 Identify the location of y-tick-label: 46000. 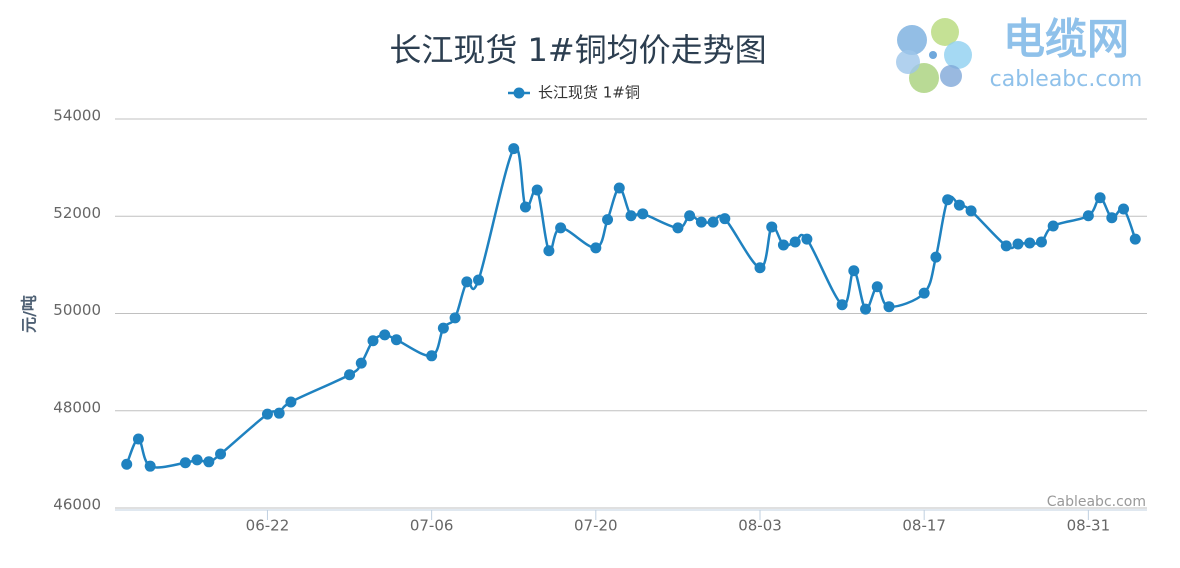
(77, 505).